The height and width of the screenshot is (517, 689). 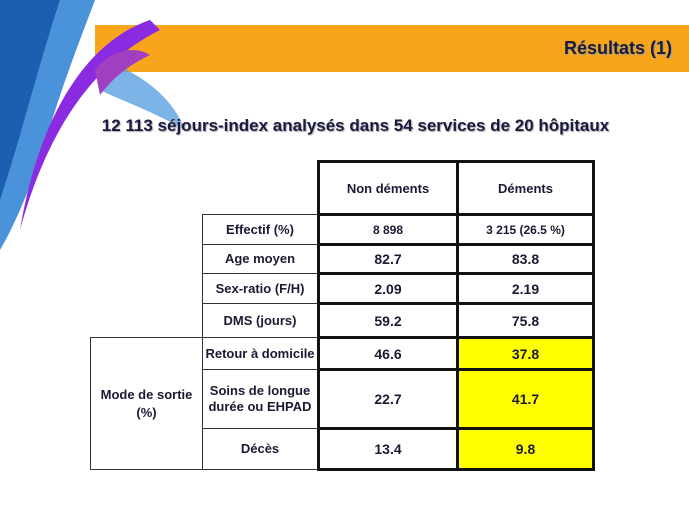 What do you see at coordinates (388, 229) in the screenshot?
I see `cell: 8 898` at bounding box center [388, 229].